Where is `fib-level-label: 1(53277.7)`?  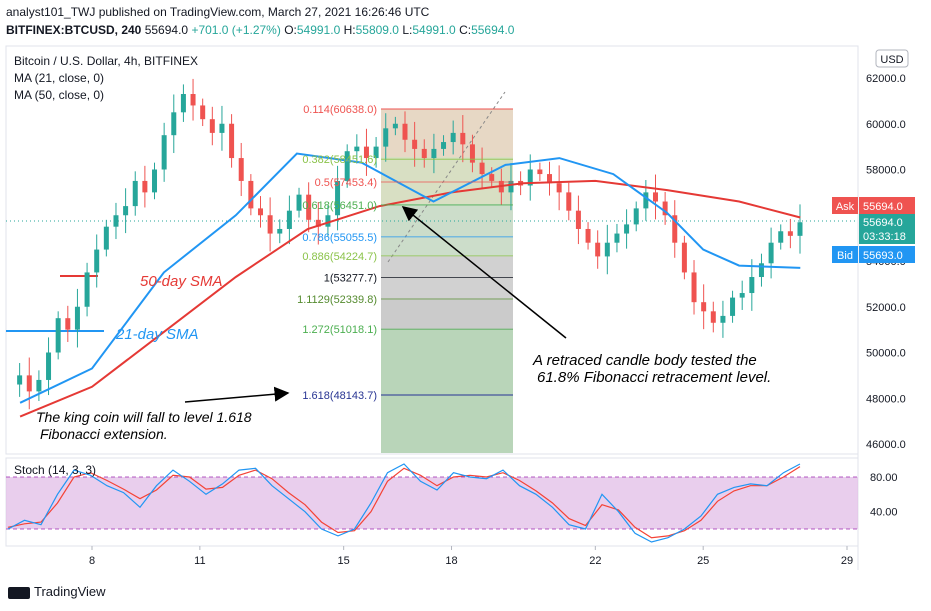 fib-level-label: 1(53277.7) is located at coordinates (350, 279).